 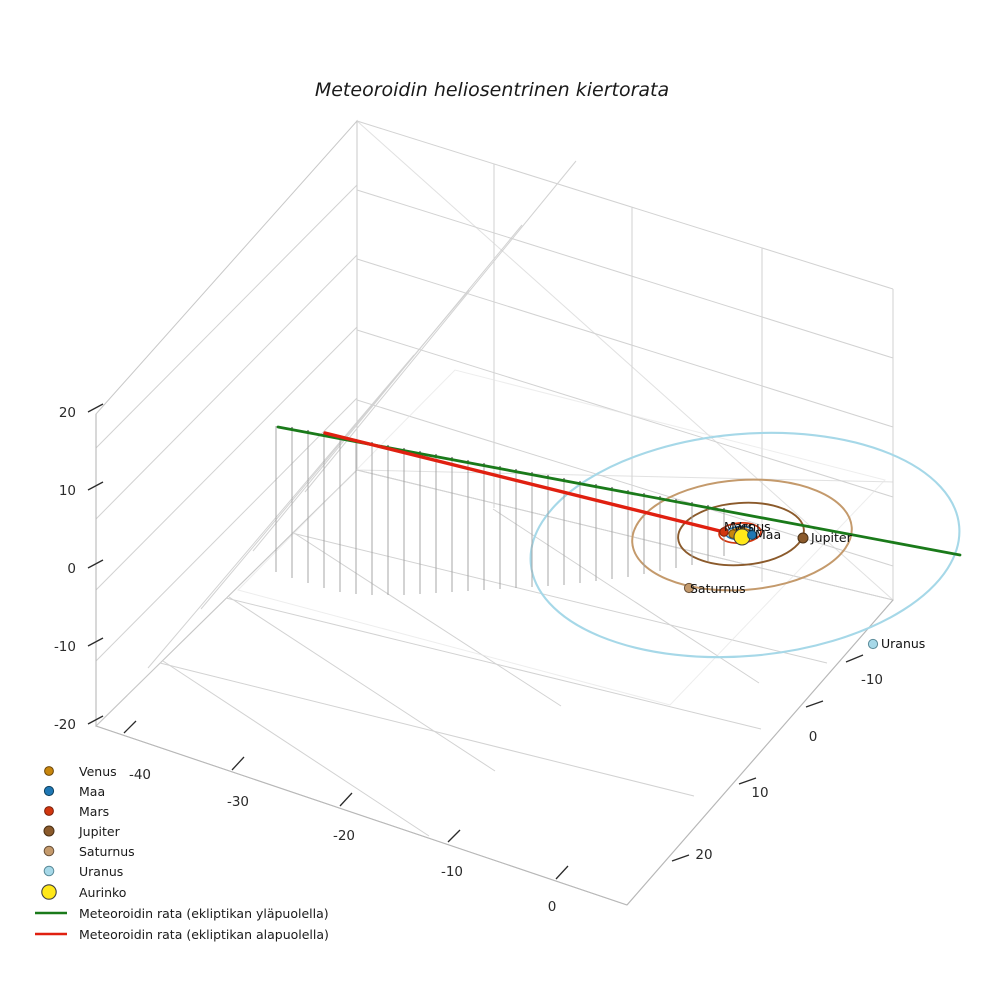 I want to click on body-label-maa: Maa, so click(x=768, y=534).